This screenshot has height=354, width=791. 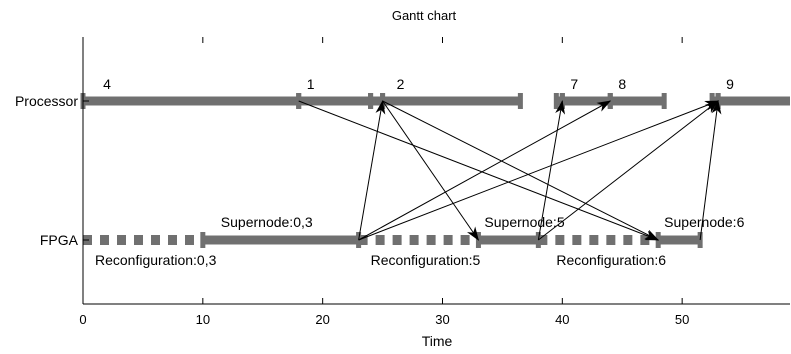 I want to click on x-axis-label: Time, so click(x=437, y=341).